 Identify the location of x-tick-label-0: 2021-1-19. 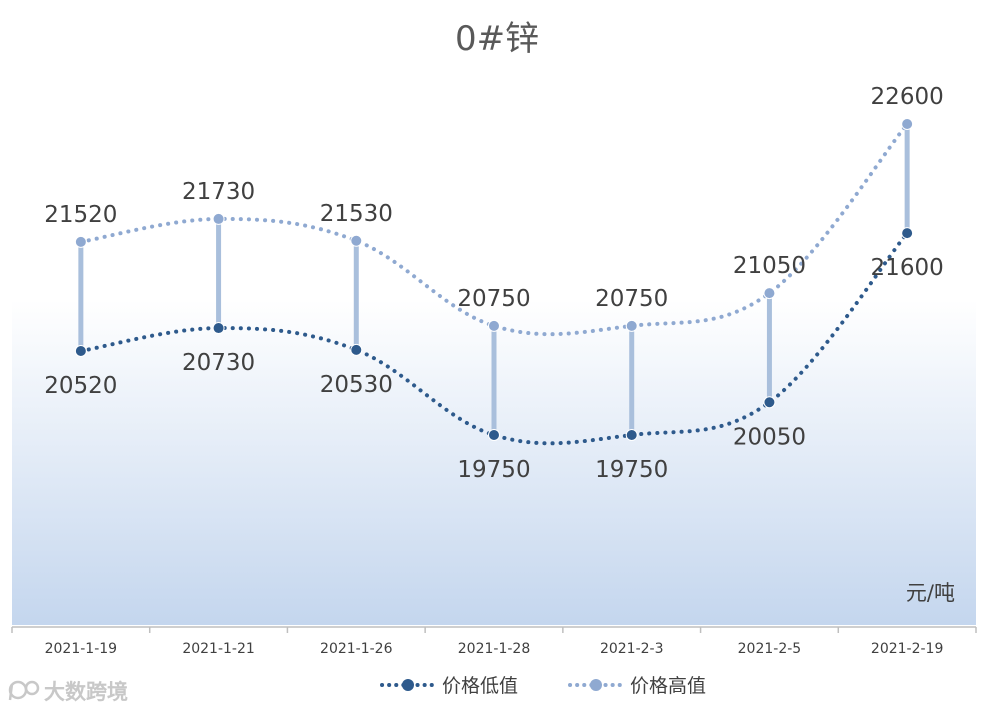
(81, 649).